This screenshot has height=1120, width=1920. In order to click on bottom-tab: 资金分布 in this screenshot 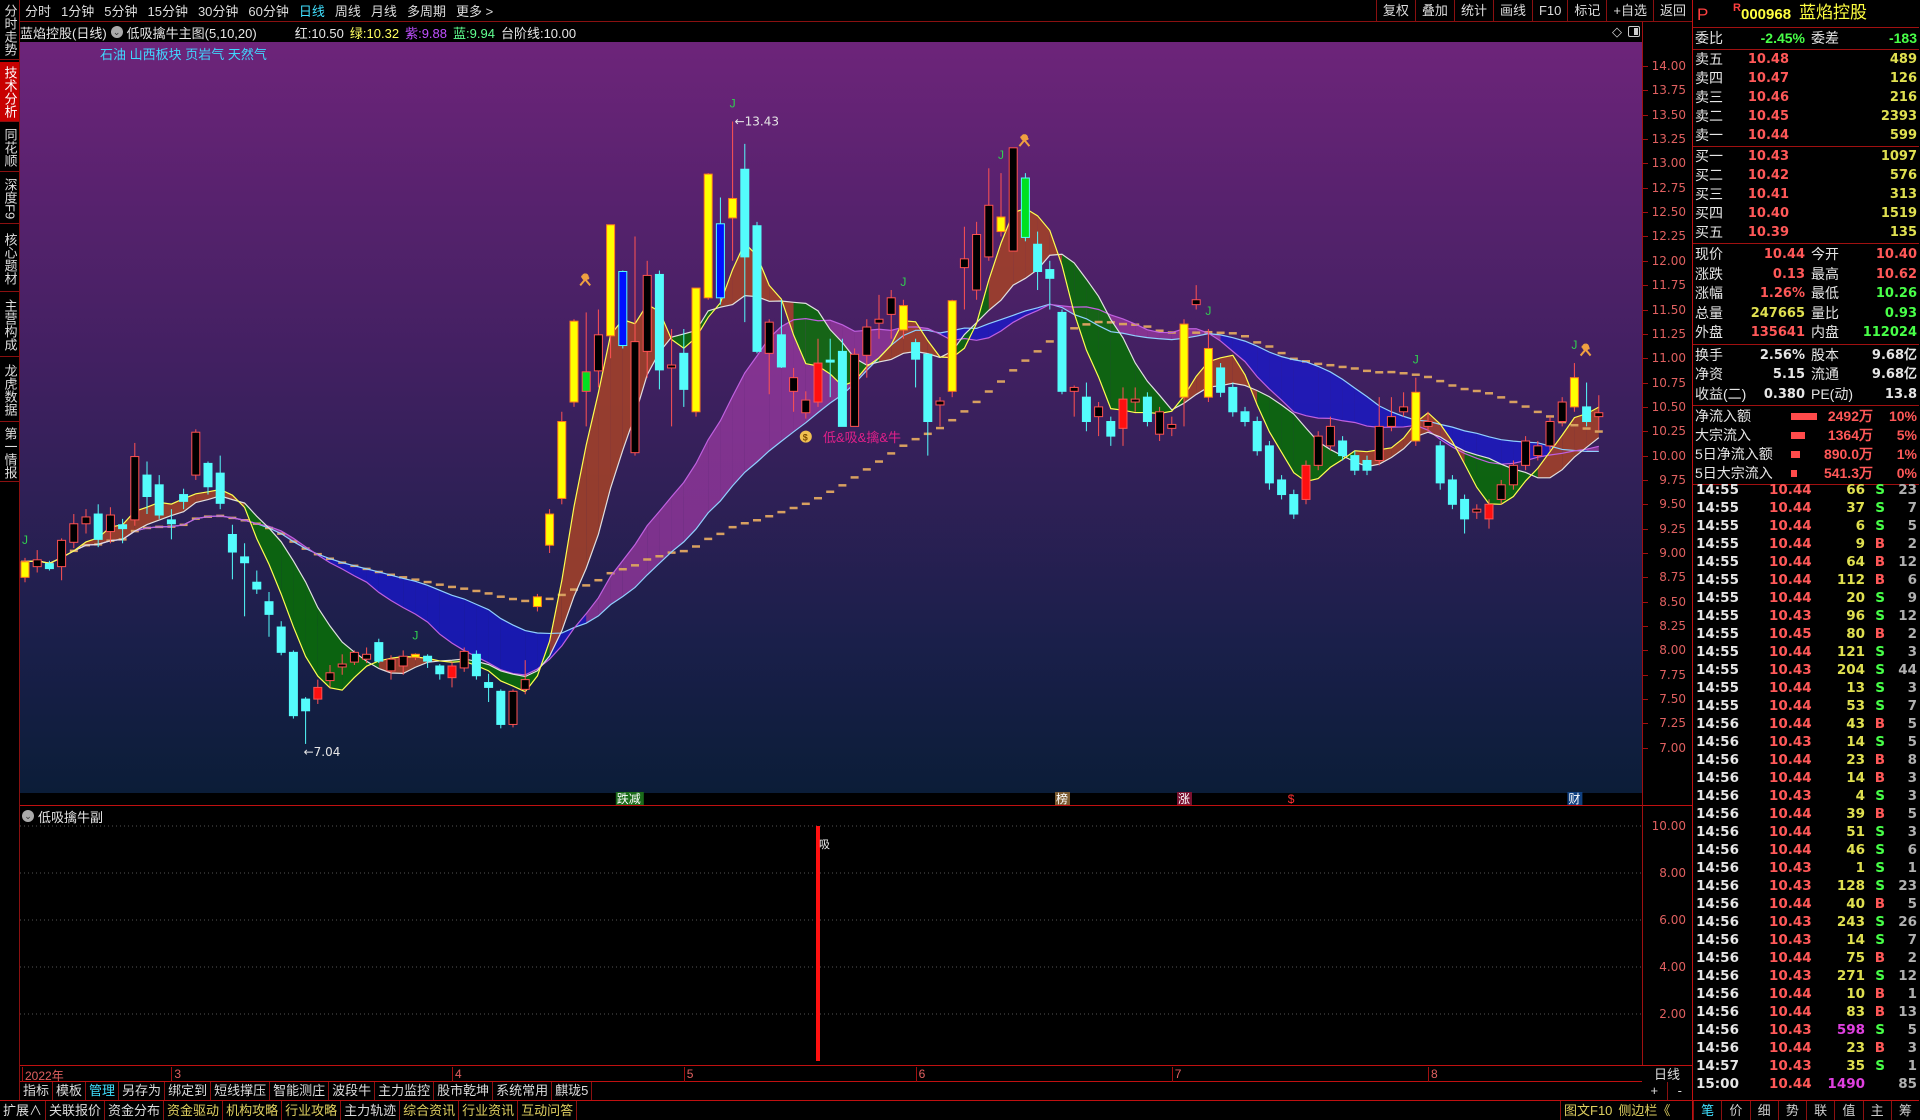, I will do `click(135, 1110)`.